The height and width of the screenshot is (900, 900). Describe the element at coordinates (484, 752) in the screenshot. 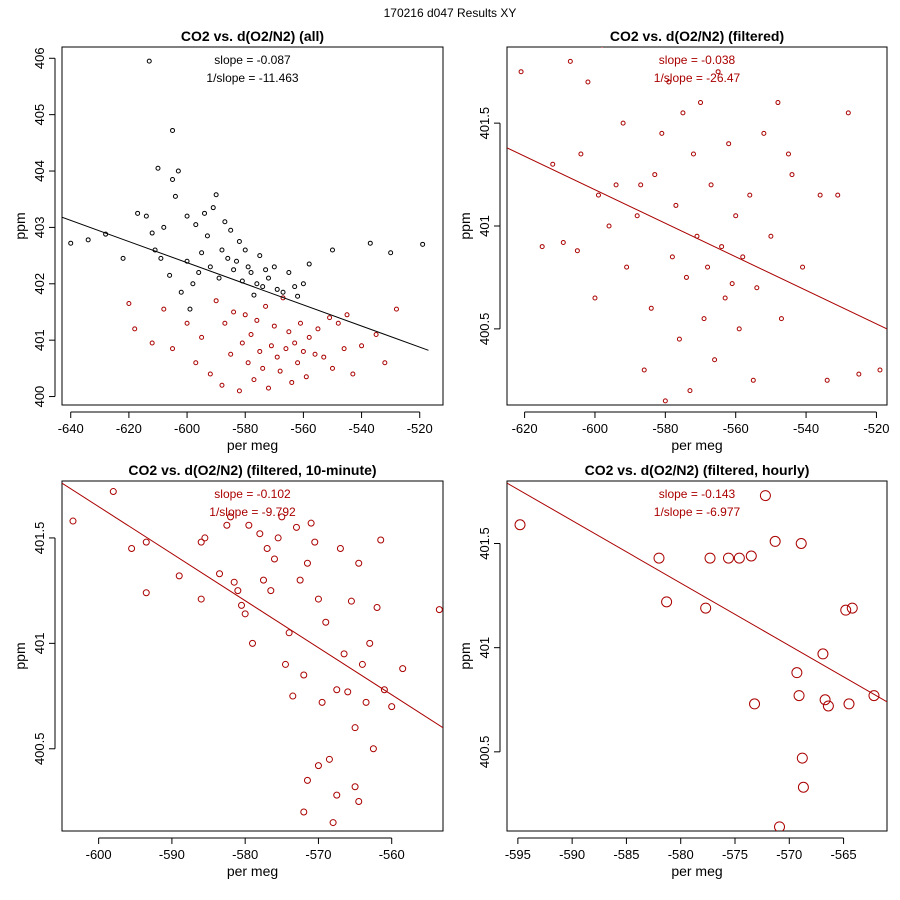

I see `y-tick-label: 400.5` at that location.